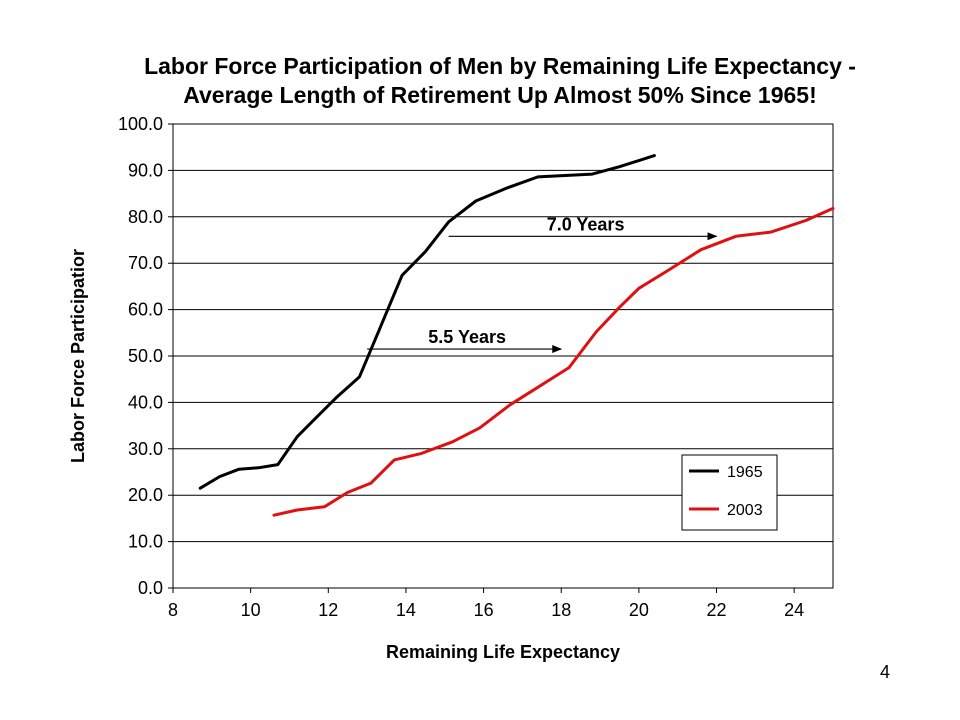 The height and width of the screenshot is (720, 960). Describe the element at coordinates (145, 449) in the screenshot. I see `y-tick-label: 30.0` at that location.